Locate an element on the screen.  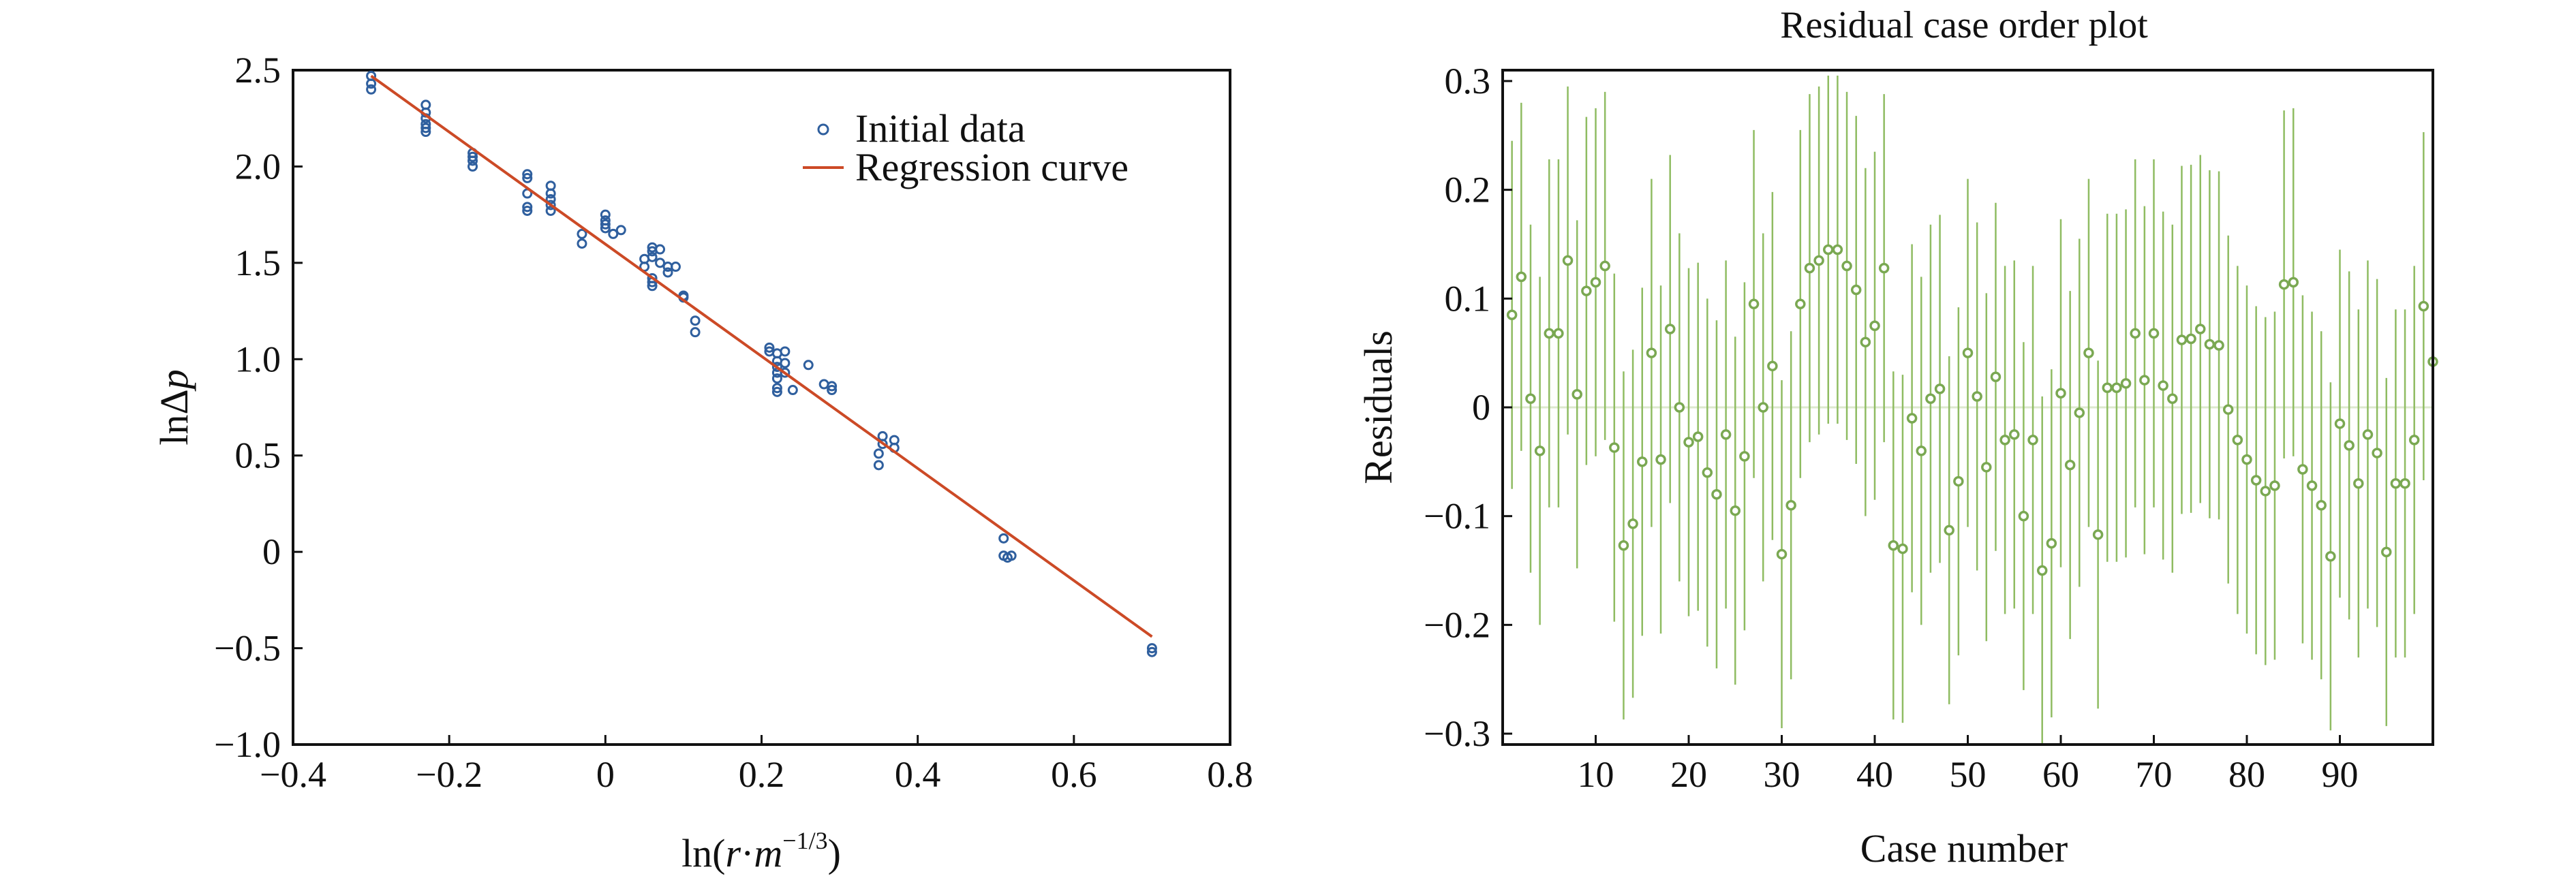
legend-initial-data-label: Initial data is located at coordinates (940, 128).